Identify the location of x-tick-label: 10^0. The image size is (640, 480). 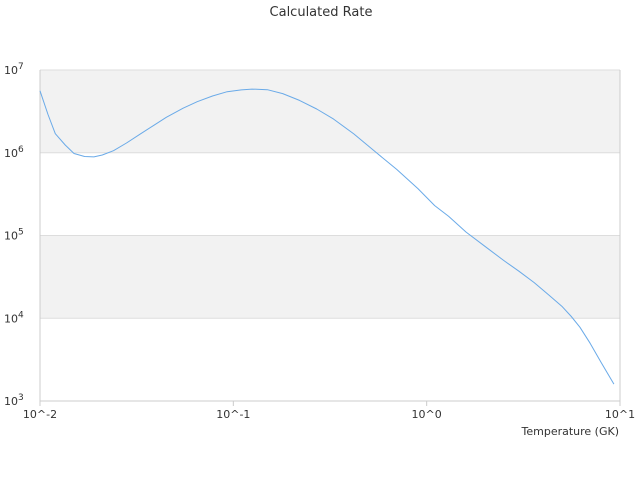
(427, 414).